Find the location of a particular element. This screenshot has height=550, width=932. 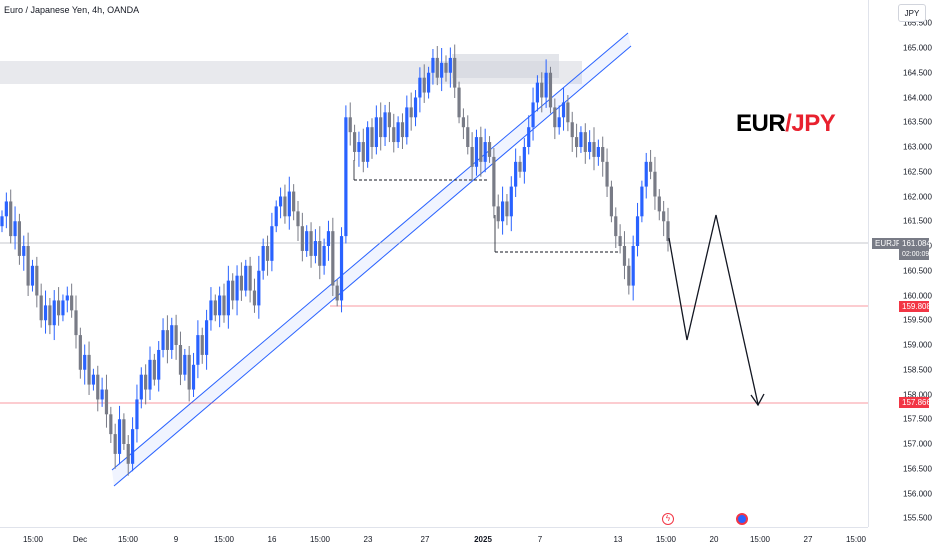

price-tick-label: 157.000 is located at coordinates (917, 444).